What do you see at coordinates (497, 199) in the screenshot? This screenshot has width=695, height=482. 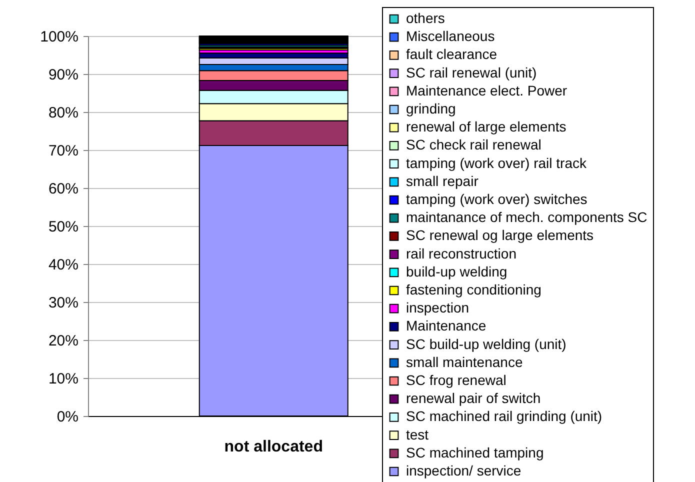 I see `legend-label: tamping (work over) switches` at bounding box center [497, 199].